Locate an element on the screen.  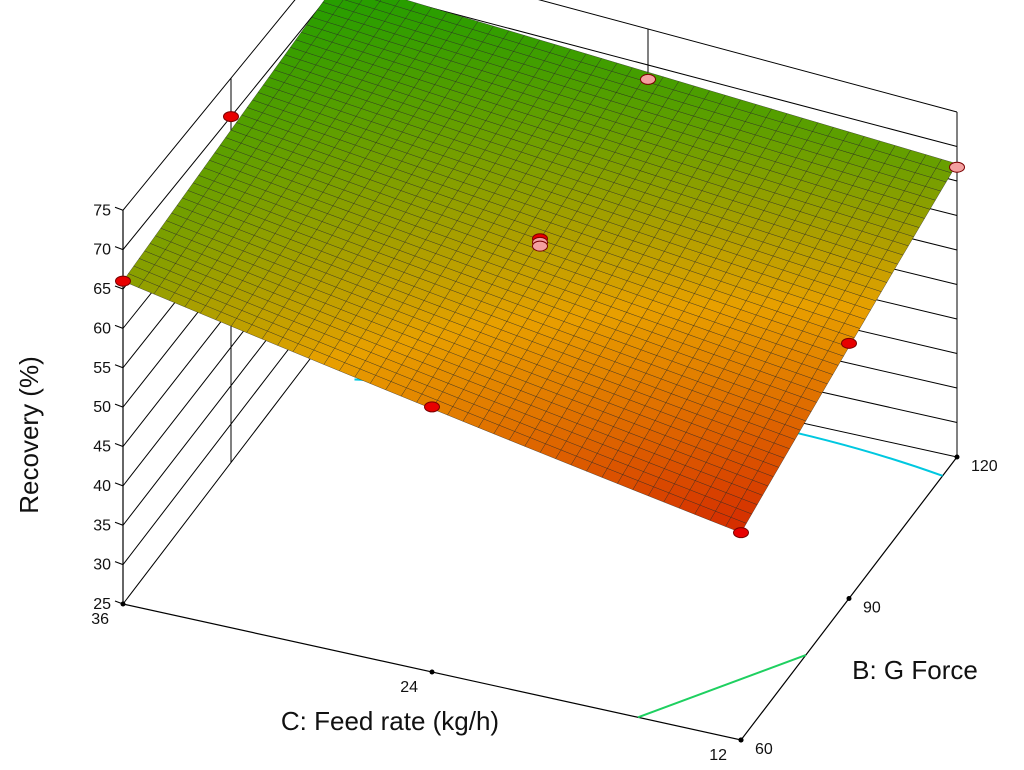
z-tick-label: 40 is located at coordinates (102, 486).